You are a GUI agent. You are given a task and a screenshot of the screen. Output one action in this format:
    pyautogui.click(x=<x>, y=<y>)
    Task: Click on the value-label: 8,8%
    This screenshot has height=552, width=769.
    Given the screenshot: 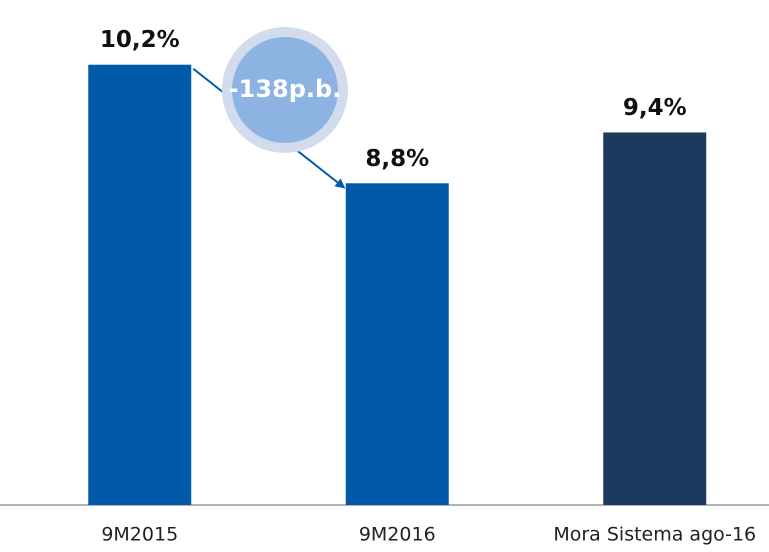 What is the action you would take?
    pyautogui.click(x=397, y=159)
    